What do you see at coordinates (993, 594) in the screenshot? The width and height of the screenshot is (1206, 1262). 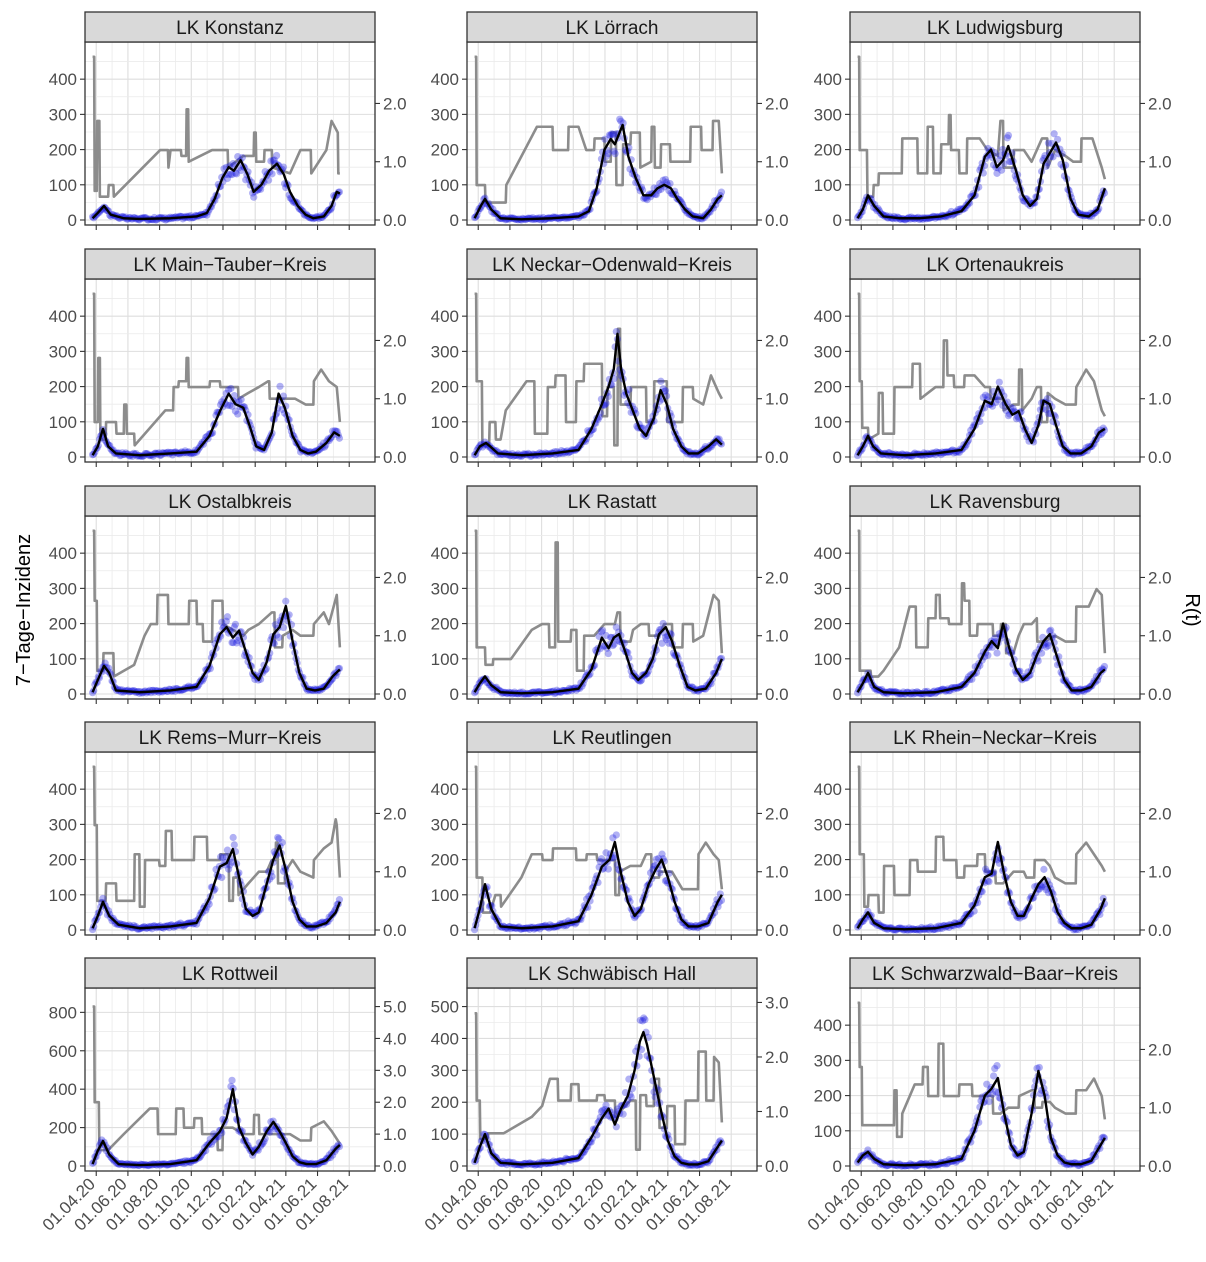 I see `facet-panel: LK Ravensburg 0 100 200 300 400 0.0 1.0 2.0` at bounding box center [993, 594].